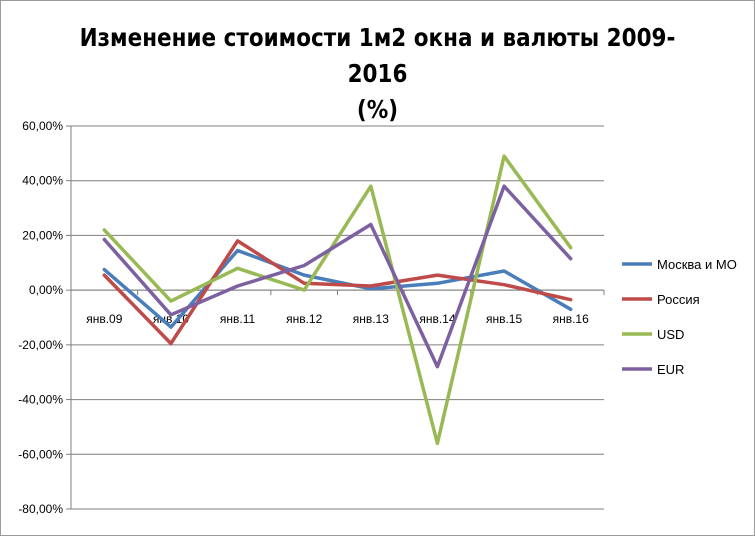 This screenshot has height=536, width=755. Describe the element at coordinates (42, 181) in the screenshot. I see `y-tick-label-1: 40,00%` at that location.